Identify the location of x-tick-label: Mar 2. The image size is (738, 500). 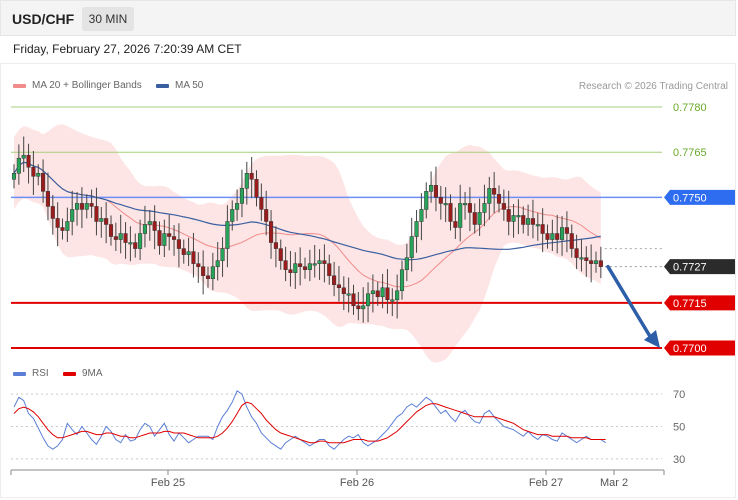
(614, 483).